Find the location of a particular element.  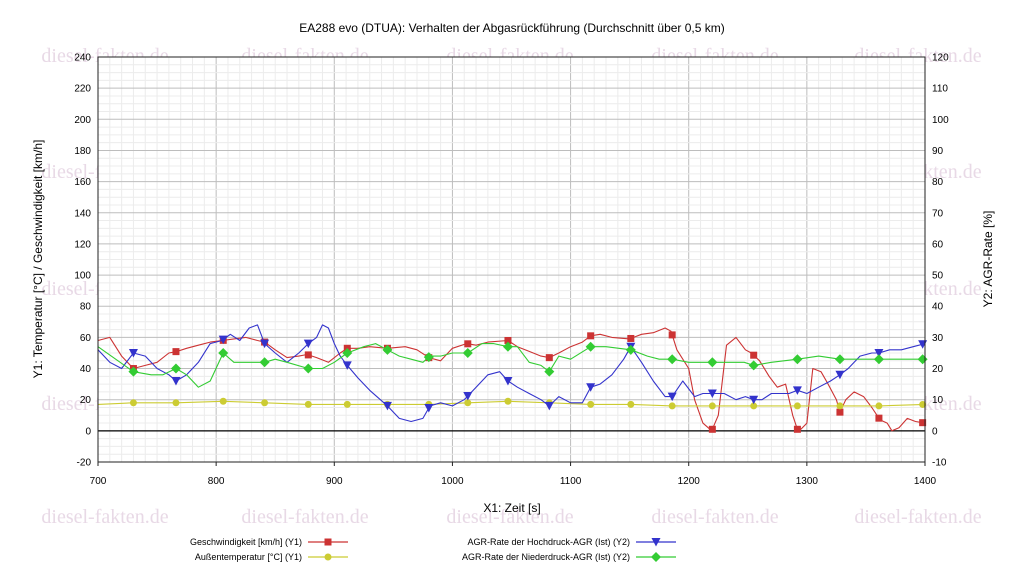

x-tick-label: 1100 is located at coordinates (571, 481).